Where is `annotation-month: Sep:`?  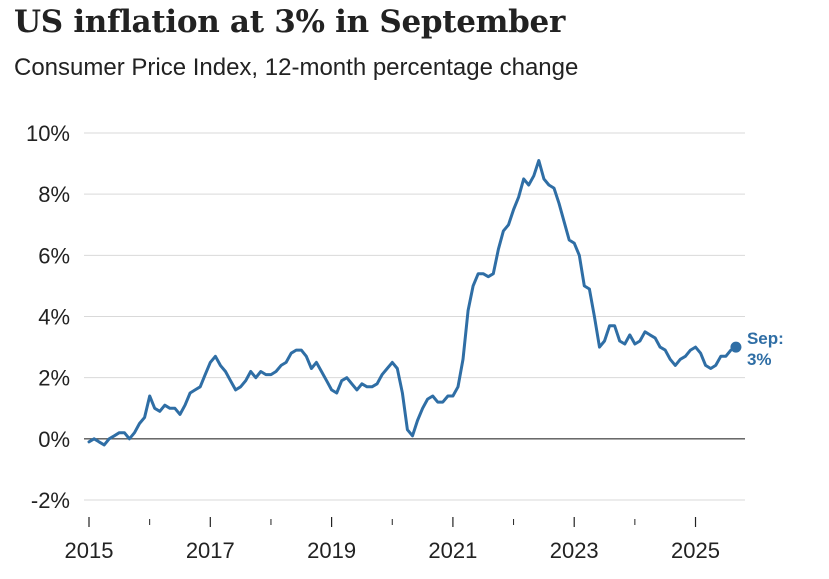
annotation-month: Sep: is located at coordinates (765, 338).